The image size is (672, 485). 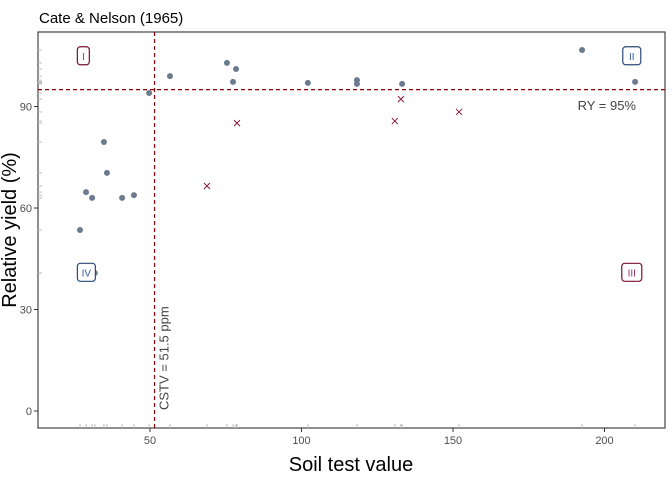 What do you see at coordinates (607, 105) in the screenshot?
I see `ry-label: RY = 95%` at bounding box center [607, 105].